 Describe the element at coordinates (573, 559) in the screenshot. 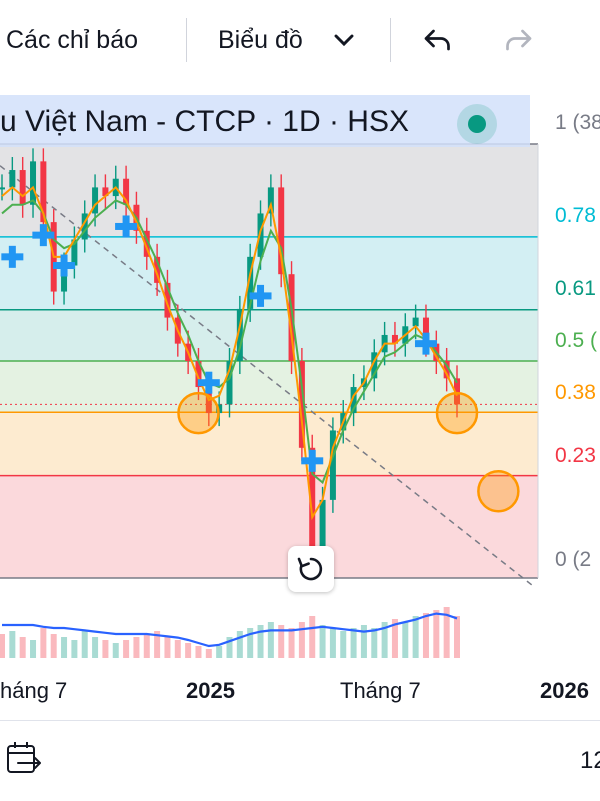

I see `fib-label-0: 0 (2` at that location.